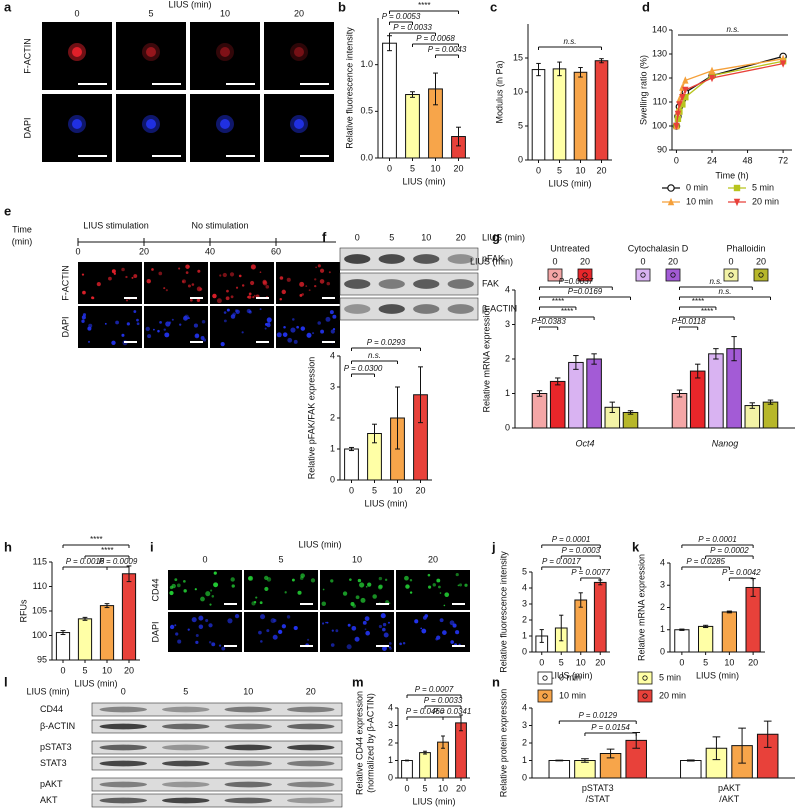 The height and width of the screenshot is (812, 798). Describe the element at coordinates (39, 635) in the screenshot. I see `y-tick-label: 100` at that location.